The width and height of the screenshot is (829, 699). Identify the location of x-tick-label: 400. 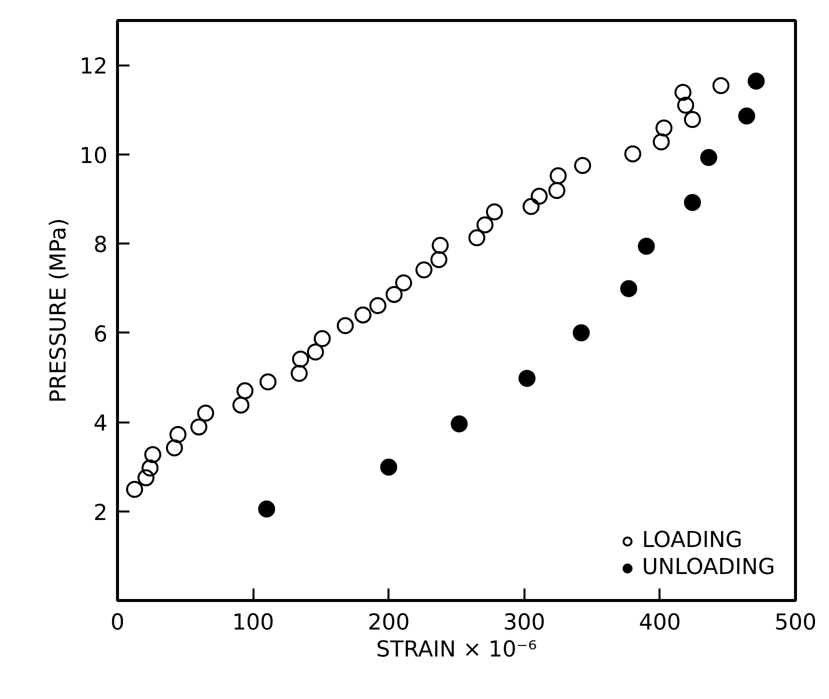
(659, 623).